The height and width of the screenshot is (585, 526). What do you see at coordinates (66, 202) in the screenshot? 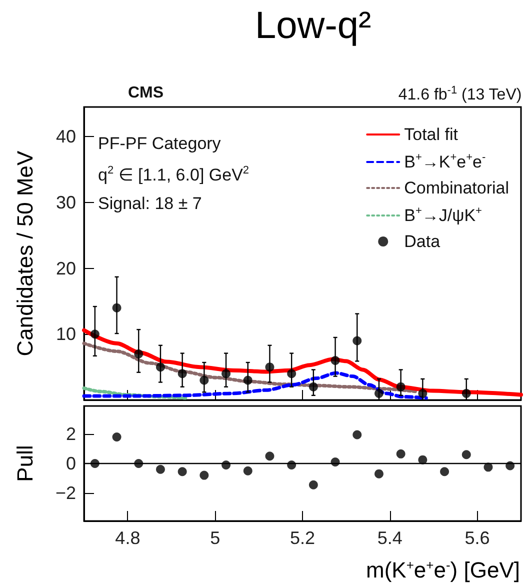
I see `y-tick-label: 30` at bounding box center [66, 202].